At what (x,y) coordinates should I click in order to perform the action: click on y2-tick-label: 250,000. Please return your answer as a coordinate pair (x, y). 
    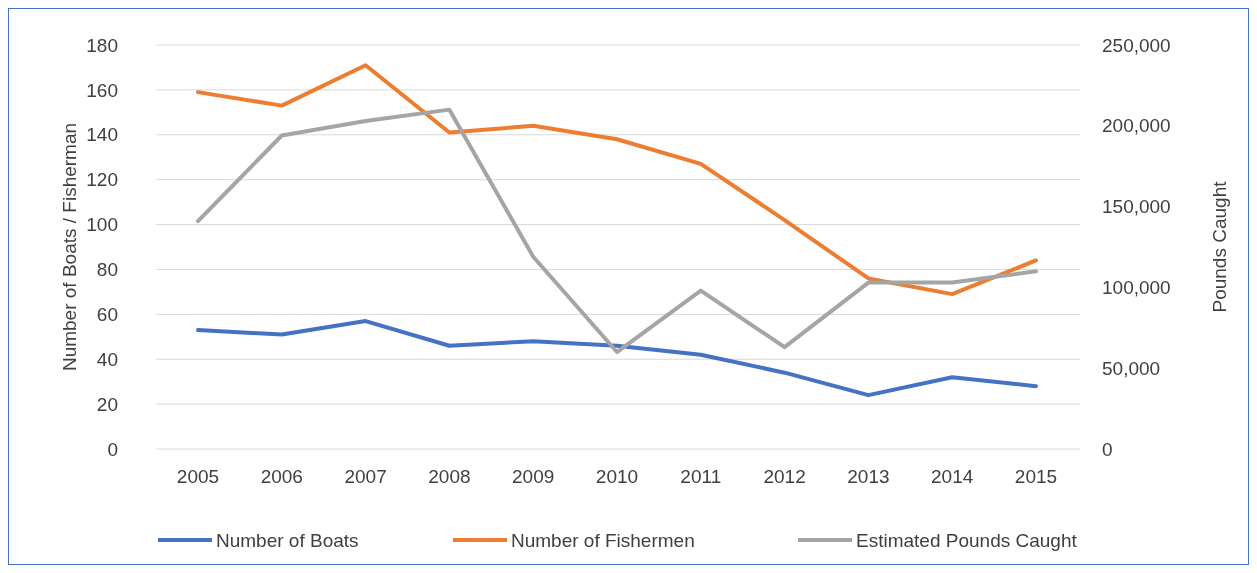
    Looking at the image, I should click on (1136, 45).